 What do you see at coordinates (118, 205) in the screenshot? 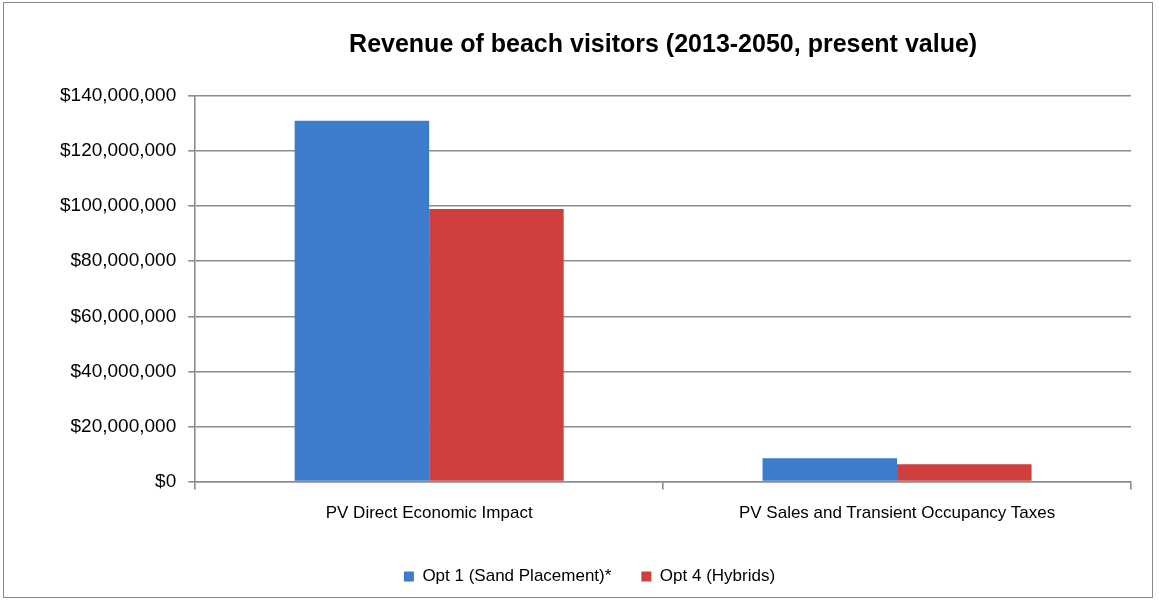
I see `y-tick-label: $100,000,000` at bounding box center [118, 205].